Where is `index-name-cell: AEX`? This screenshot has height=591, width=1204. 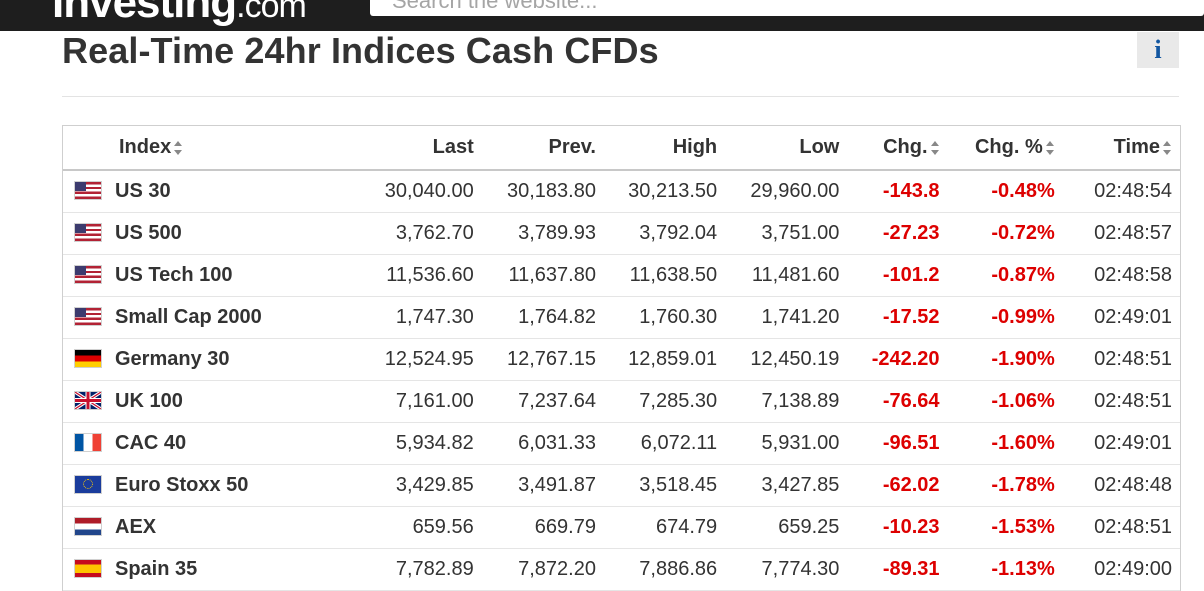
index-name-cell: AEX is located at coordinates (213, 527).